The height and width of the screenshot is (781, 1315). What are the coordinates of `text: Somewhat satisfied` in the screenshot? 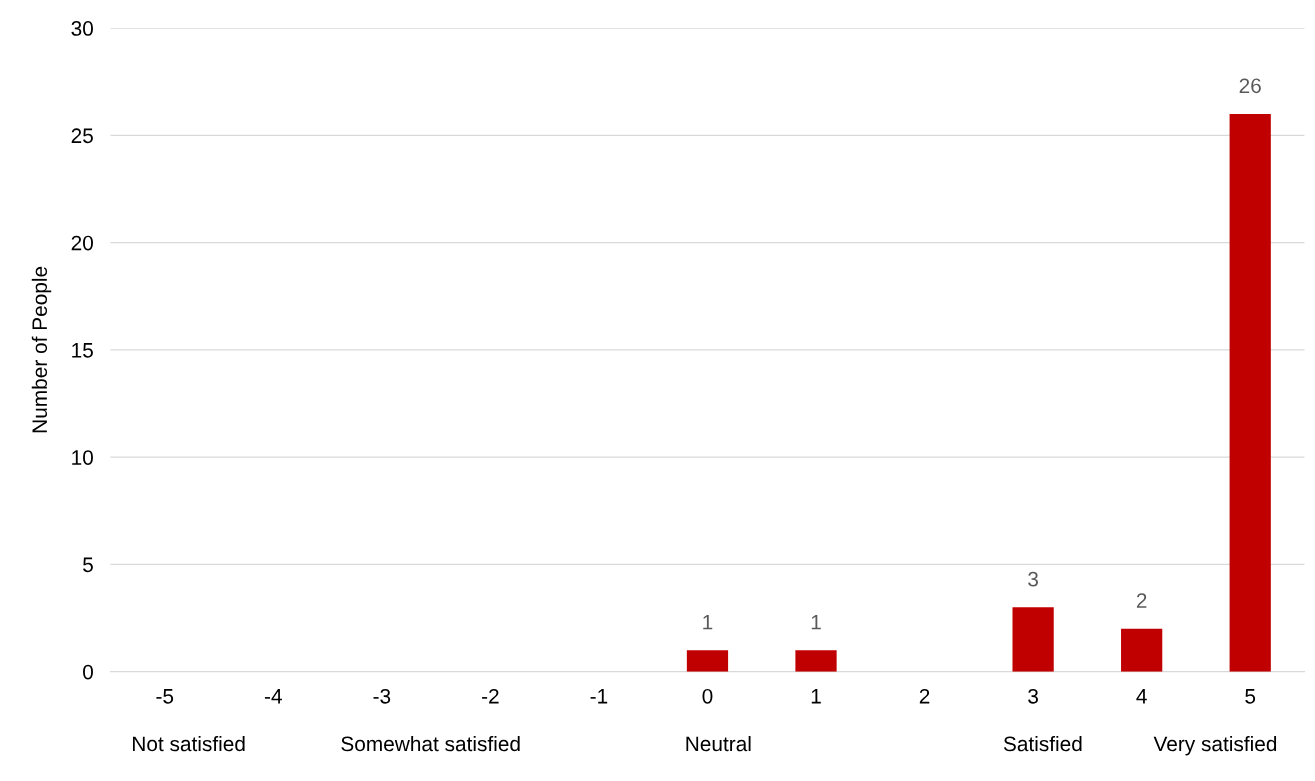 It's located at (430, 743).